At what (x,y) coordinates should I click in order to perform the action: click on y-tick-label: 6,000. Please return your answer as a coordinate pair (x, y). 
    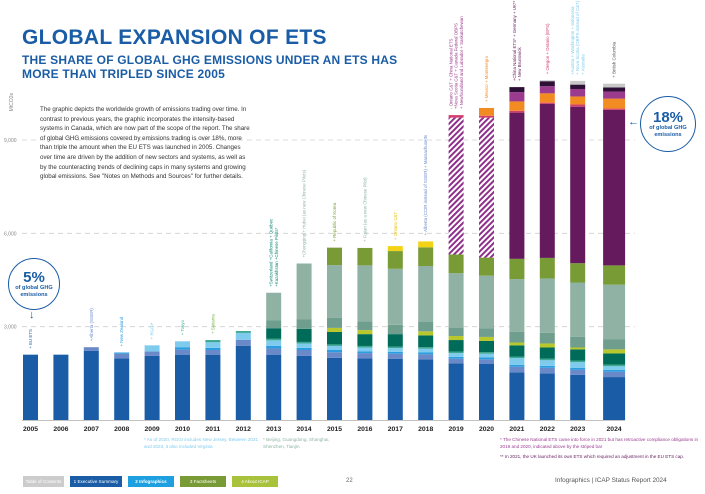
    Looking at the image, I should click on (10, 234).